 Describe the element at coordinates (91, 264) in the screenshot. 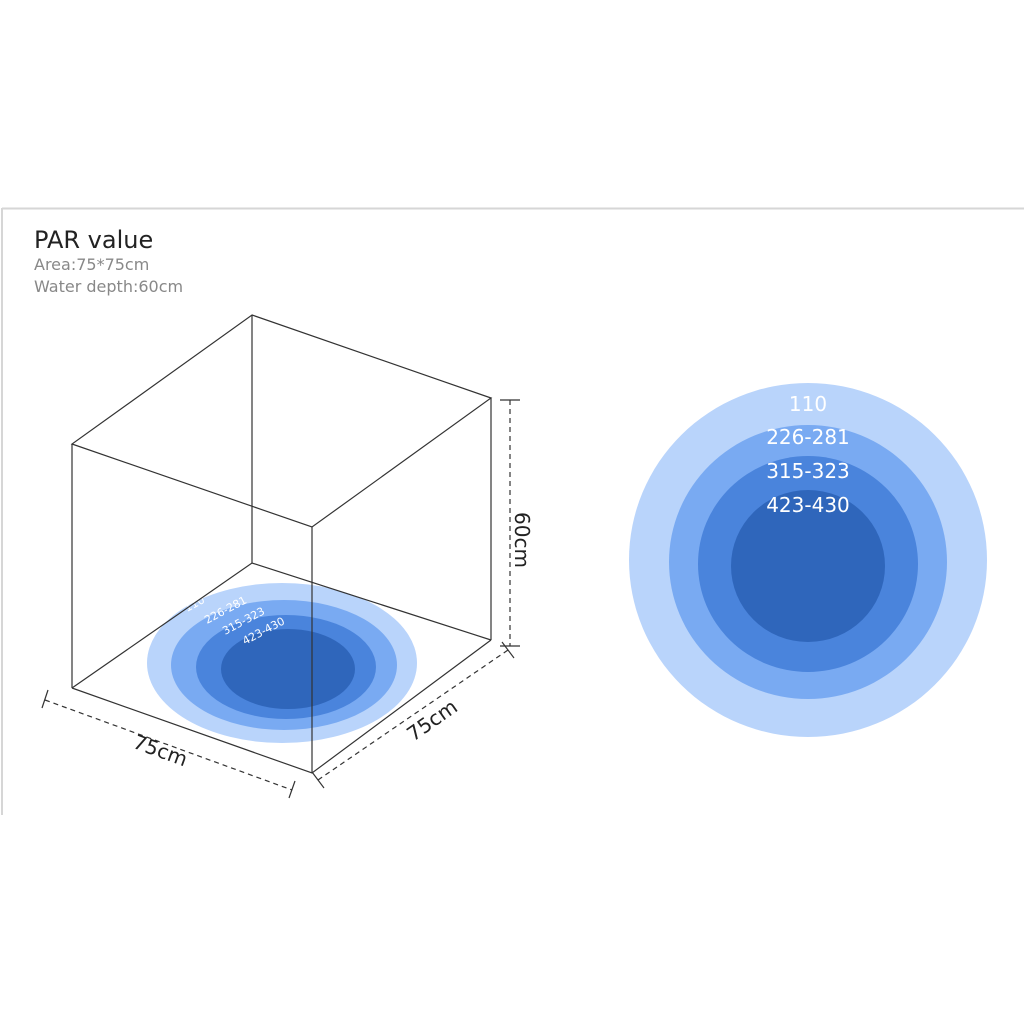

I see `area-text: Area:75*75cm` at that location.